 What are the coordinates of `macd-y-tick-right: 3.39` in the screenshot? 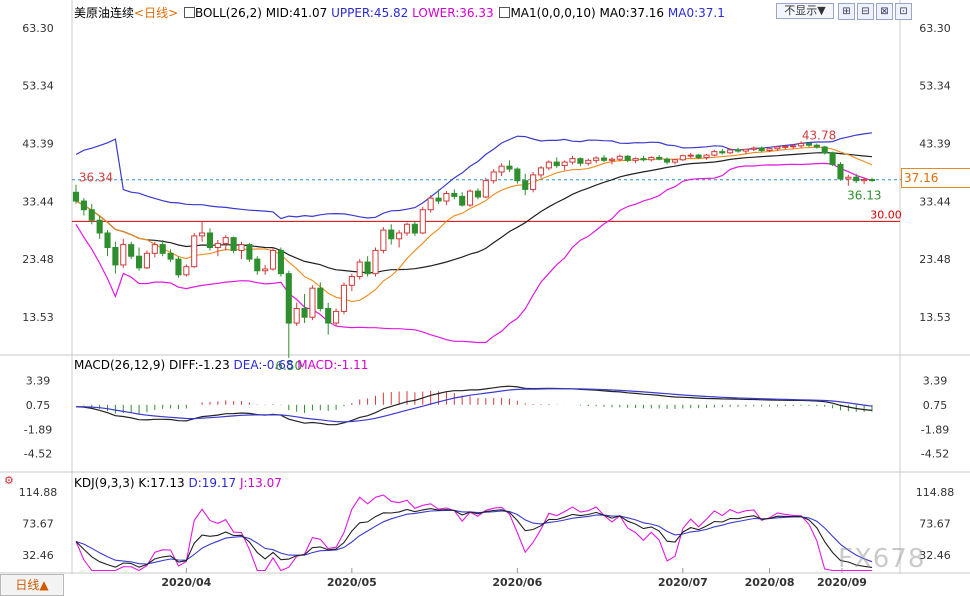 It's located at (935, 380).